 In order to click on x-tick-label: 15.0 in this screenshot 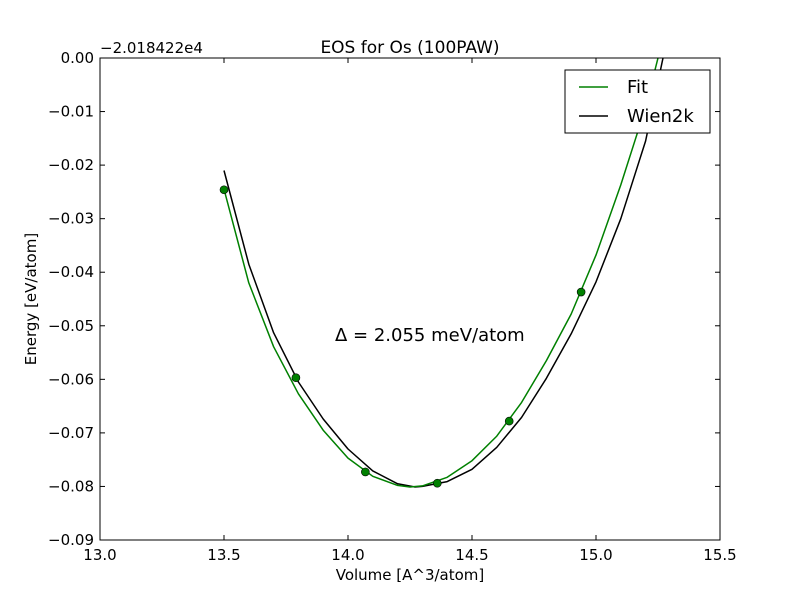, I will do `click(595, 555)`.